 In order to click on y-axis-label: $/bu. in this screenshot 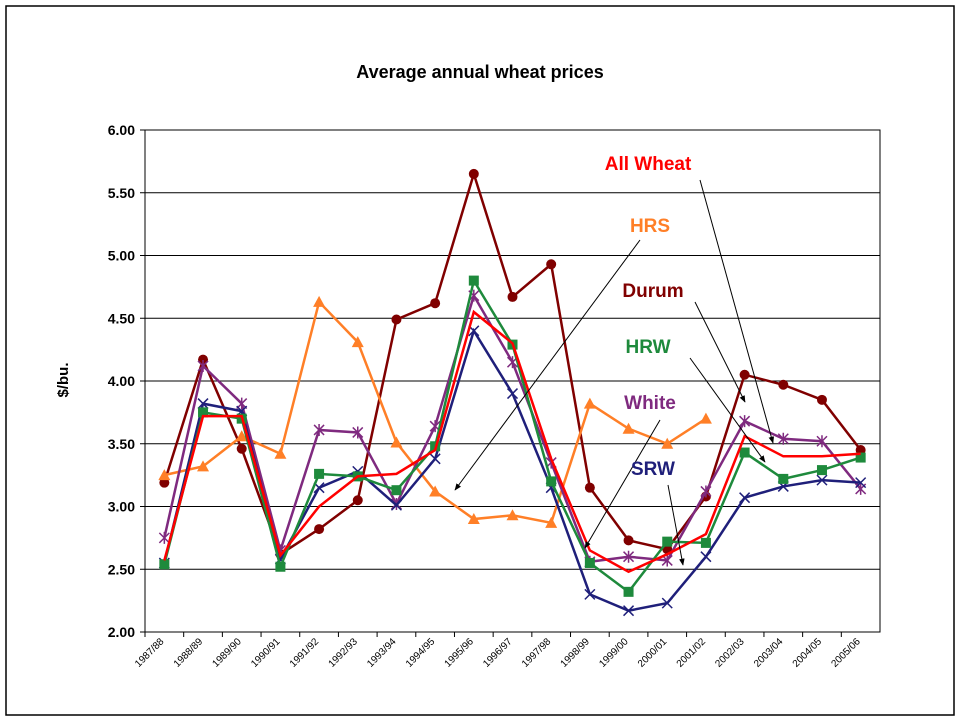, I will do `click(63, 379)`.